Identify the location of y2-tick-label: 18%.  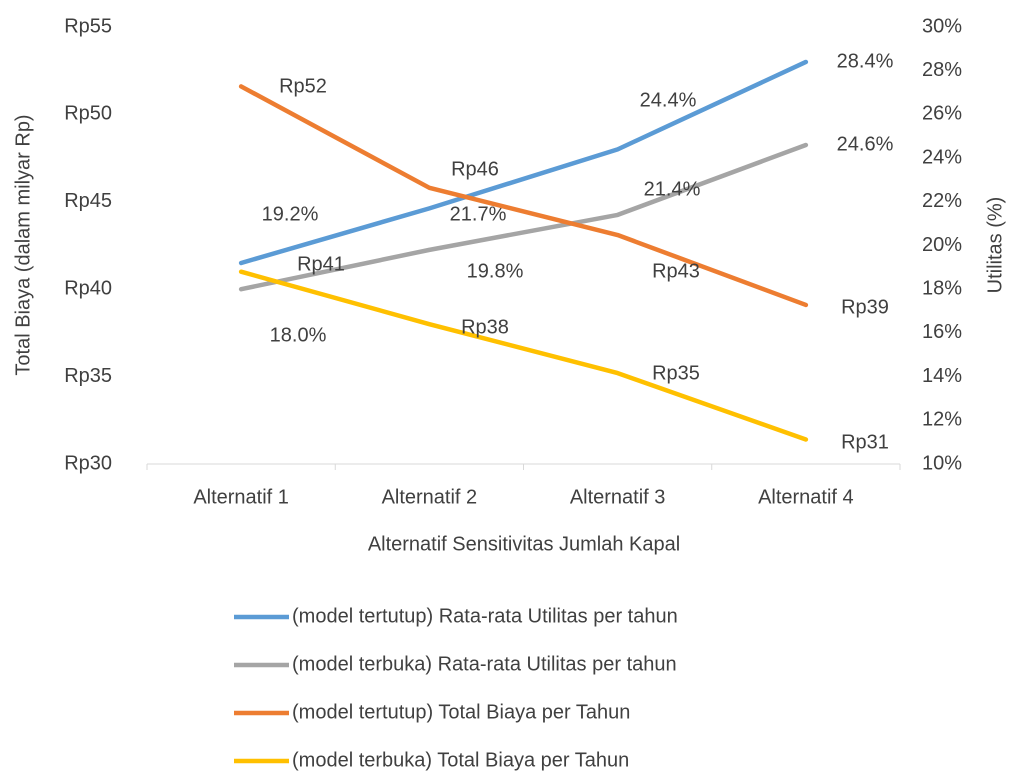
(942, 288).